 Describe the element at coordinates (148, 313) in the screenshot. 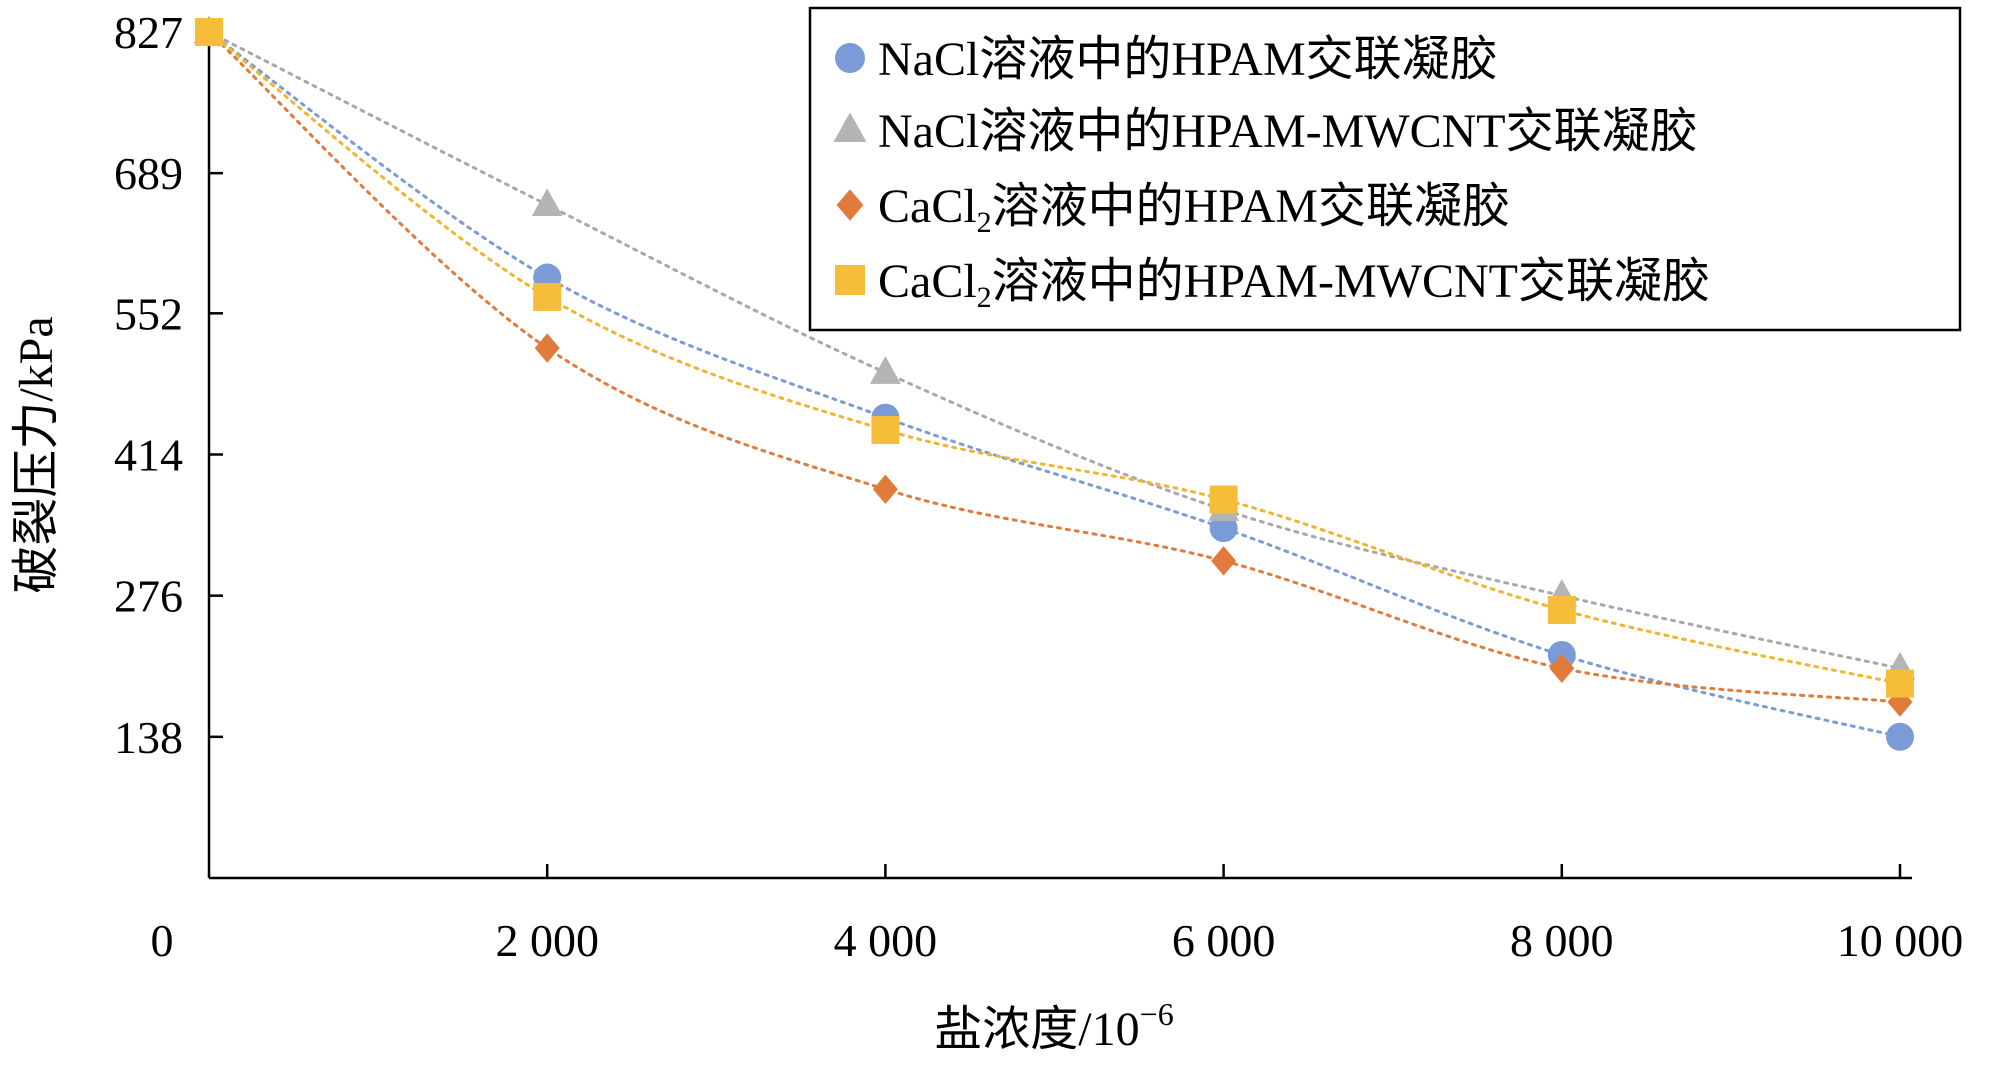

I see `y-tick-label: 552` at that location.